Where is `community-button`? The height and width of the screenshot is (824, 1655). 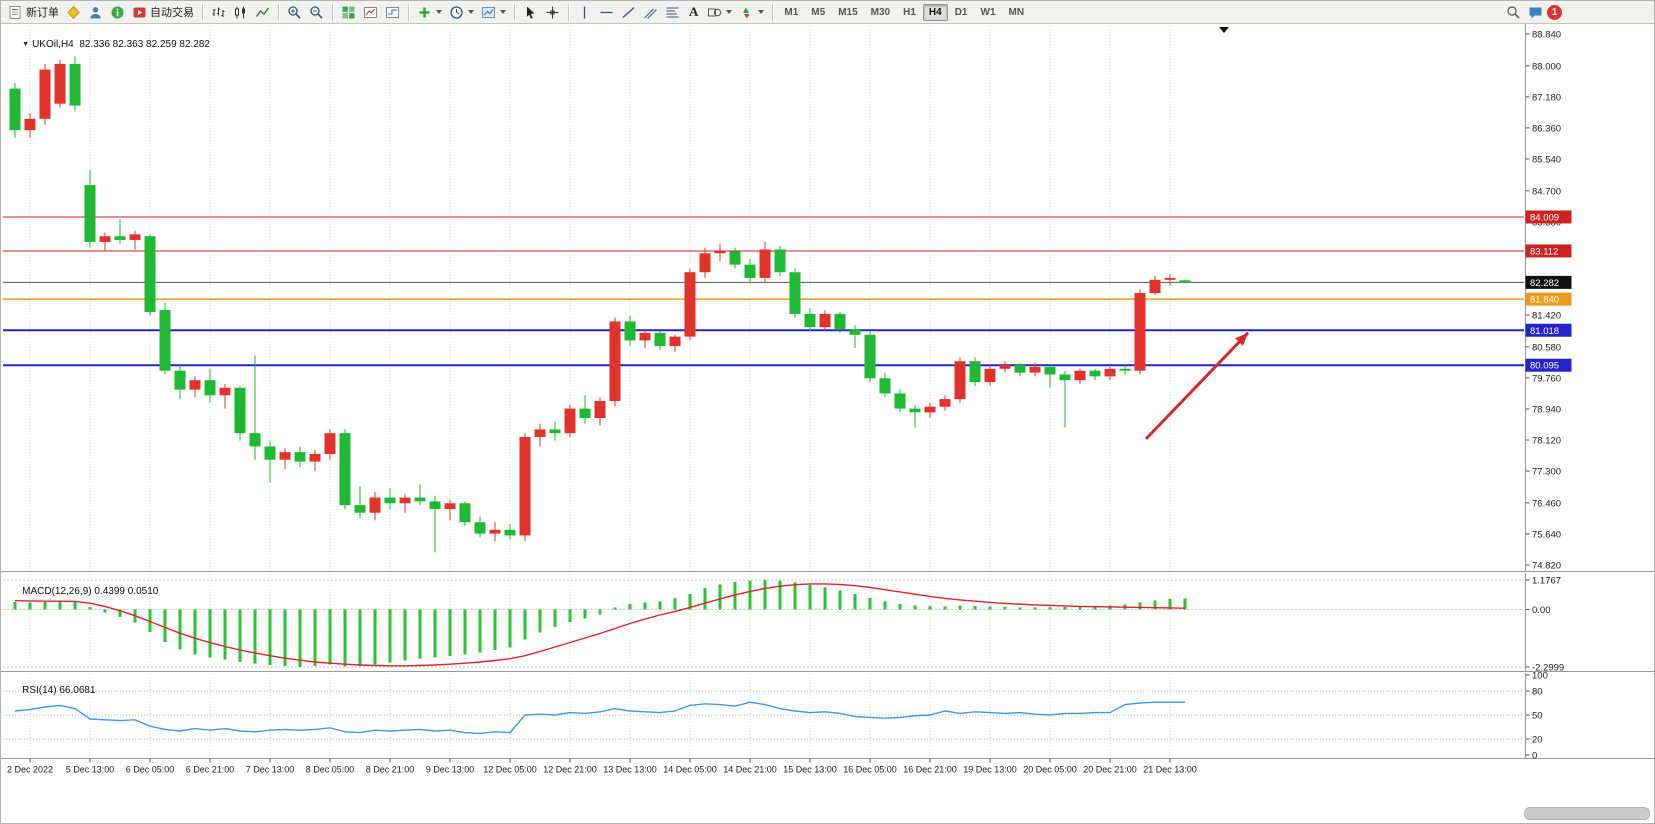 community-button is located at coordinates (1535, 12).